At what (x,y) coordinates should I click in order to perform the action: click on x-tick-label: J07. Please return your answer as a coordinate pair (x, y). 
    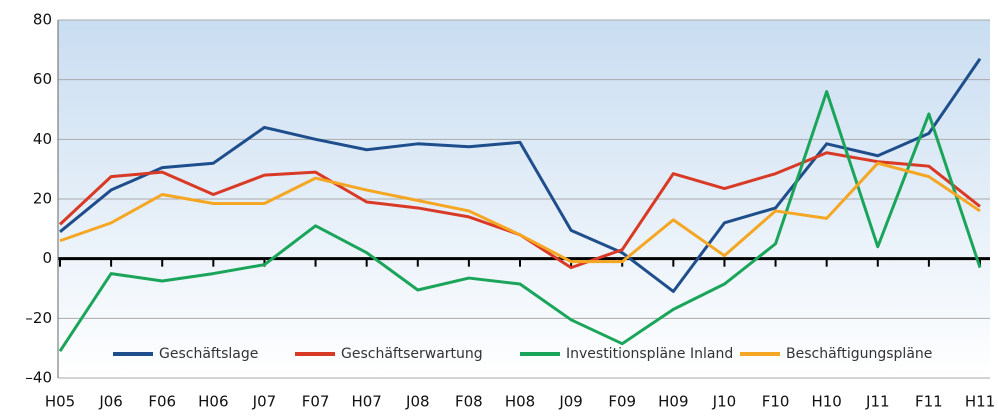
    Looking at the image, I should click on (264, 402).